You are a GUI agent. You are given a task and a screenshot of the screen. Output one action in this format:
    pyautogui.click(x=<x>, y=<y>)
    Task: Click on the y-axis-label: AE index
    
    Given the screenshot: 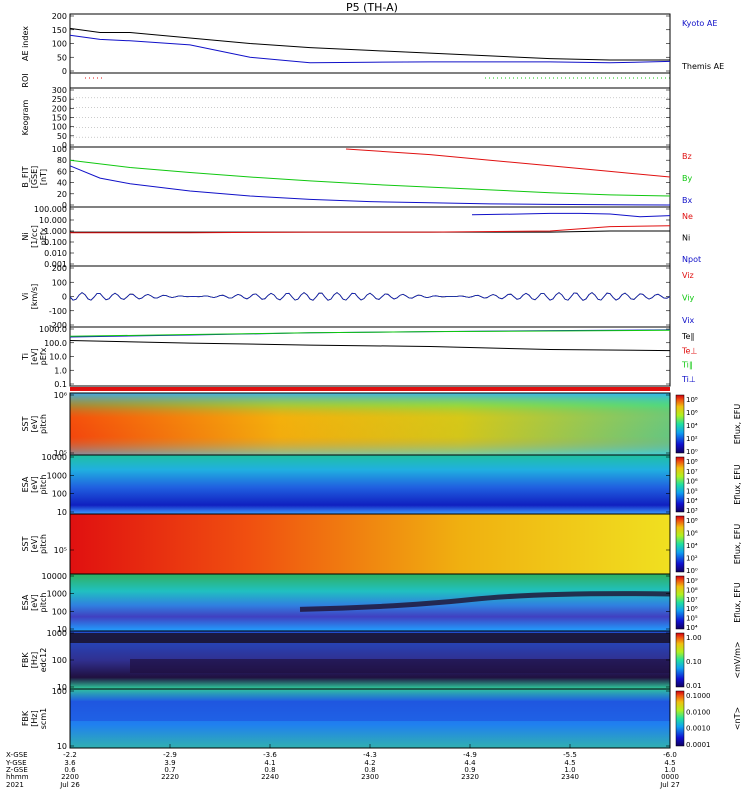 What is the action you would take?
    pyautogui.click(x=25, y=43)
    